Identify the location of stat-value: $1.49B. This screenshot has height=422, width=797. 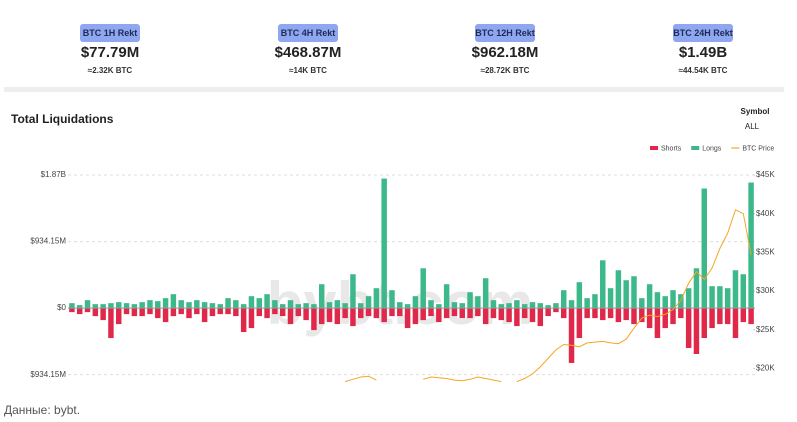
(703, 52).